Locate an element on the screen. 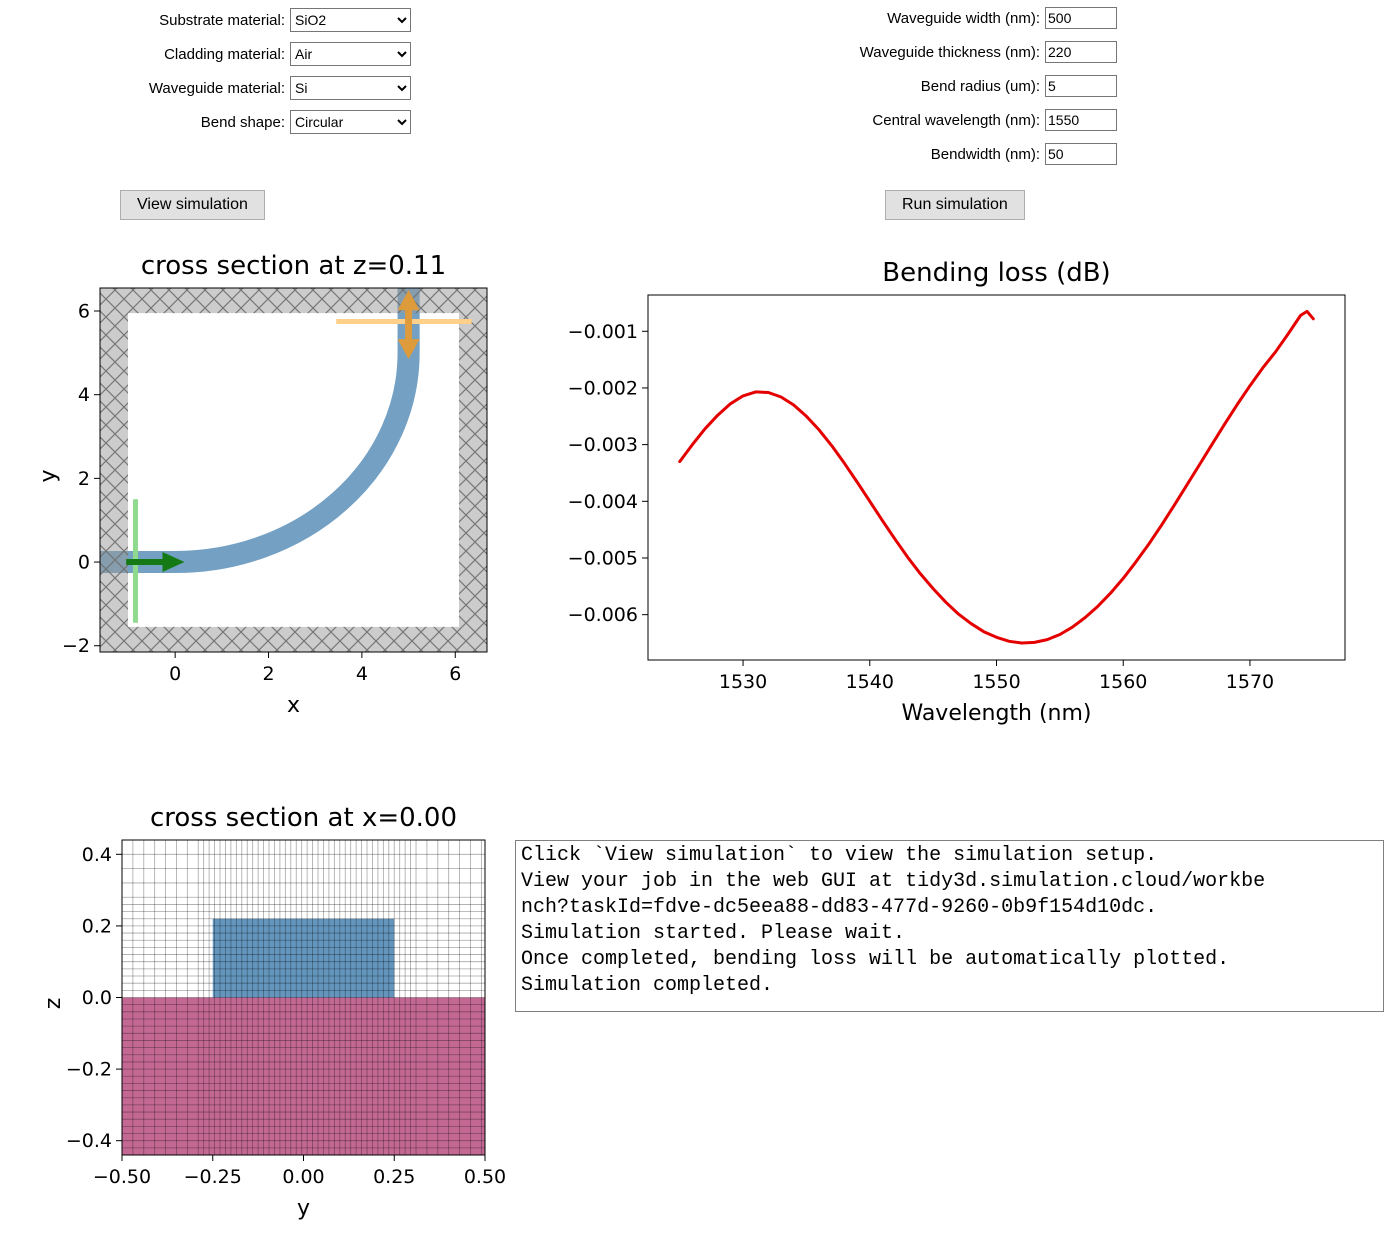  svg-text: −0.005 is located at coordinates (603, 558).